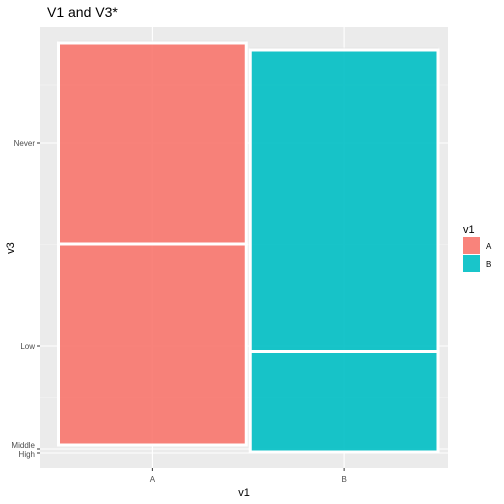 Image resolution: width=504 pixels, height=504 pixels. I want to click on y-tick-label: Middle, so click(23, 445).